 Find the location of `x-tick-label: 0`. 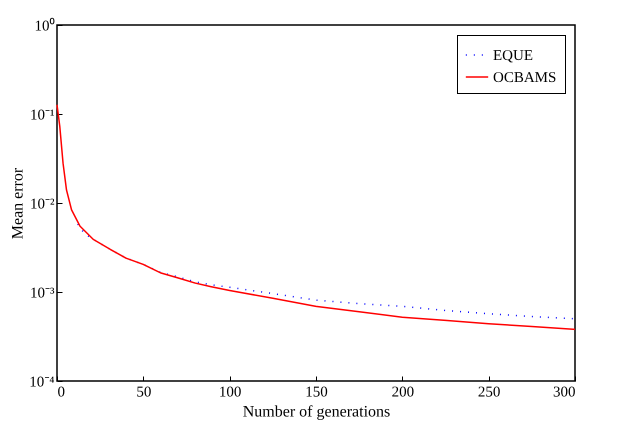

x-tick-label: 0 is located at coordinates (61, 392).